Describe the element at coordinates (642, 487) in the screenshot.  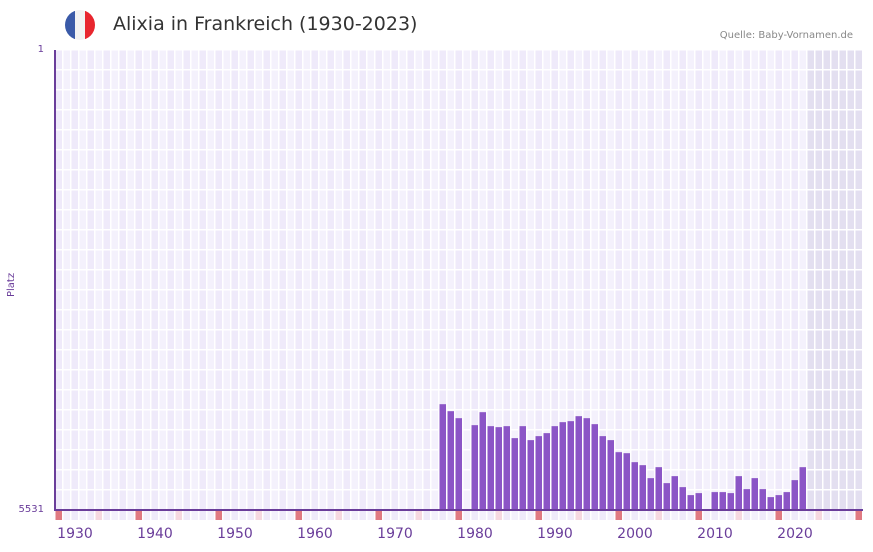
I see `bar-2001` at that location.